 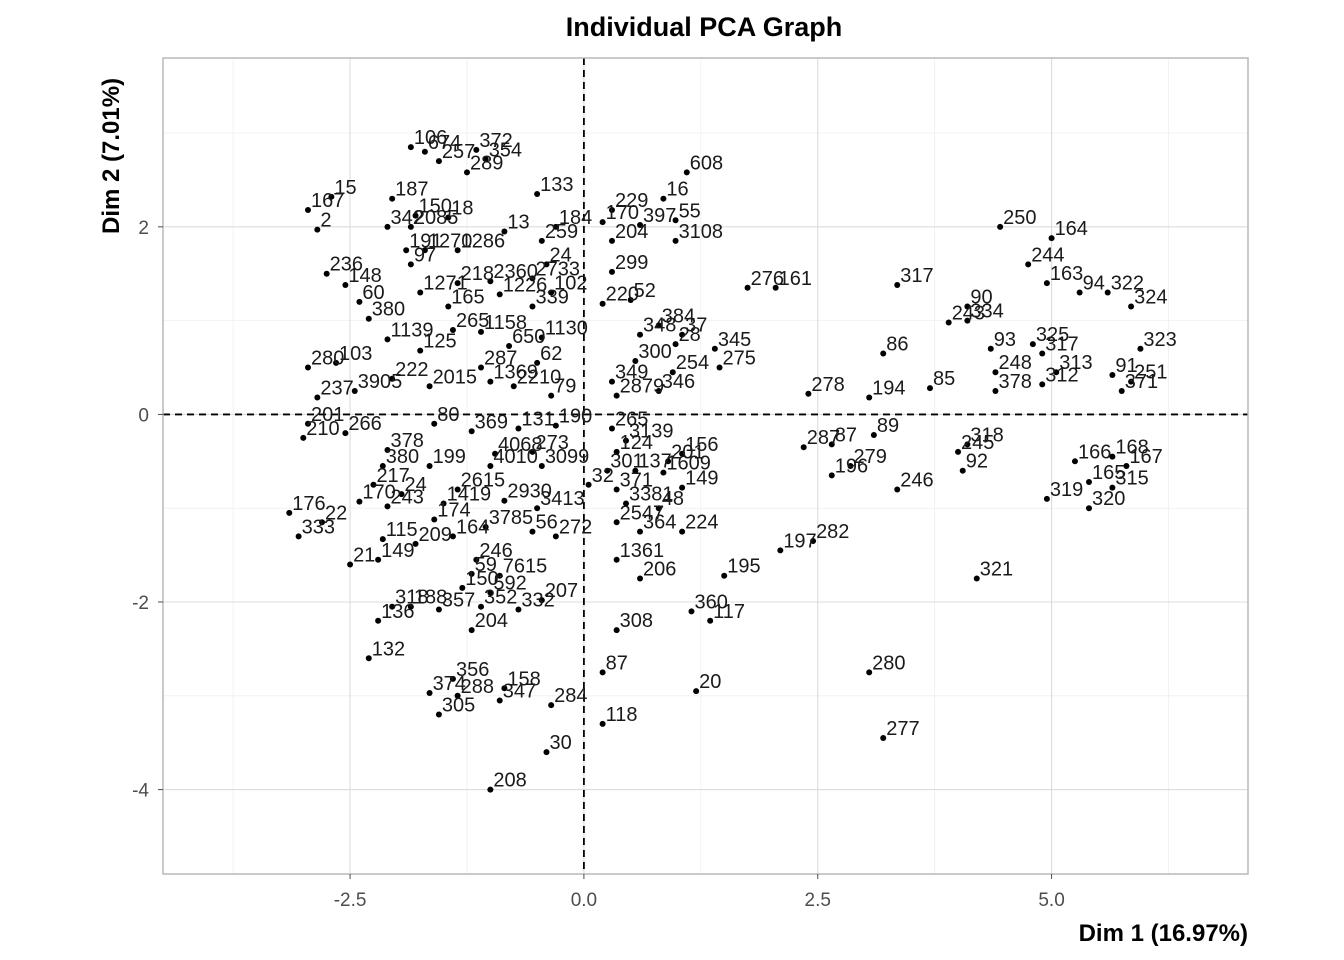 What do you see at coordinates (1150, 298) in the screenshot?
I see `point-label: 324` at bounding box center [1150, 298].